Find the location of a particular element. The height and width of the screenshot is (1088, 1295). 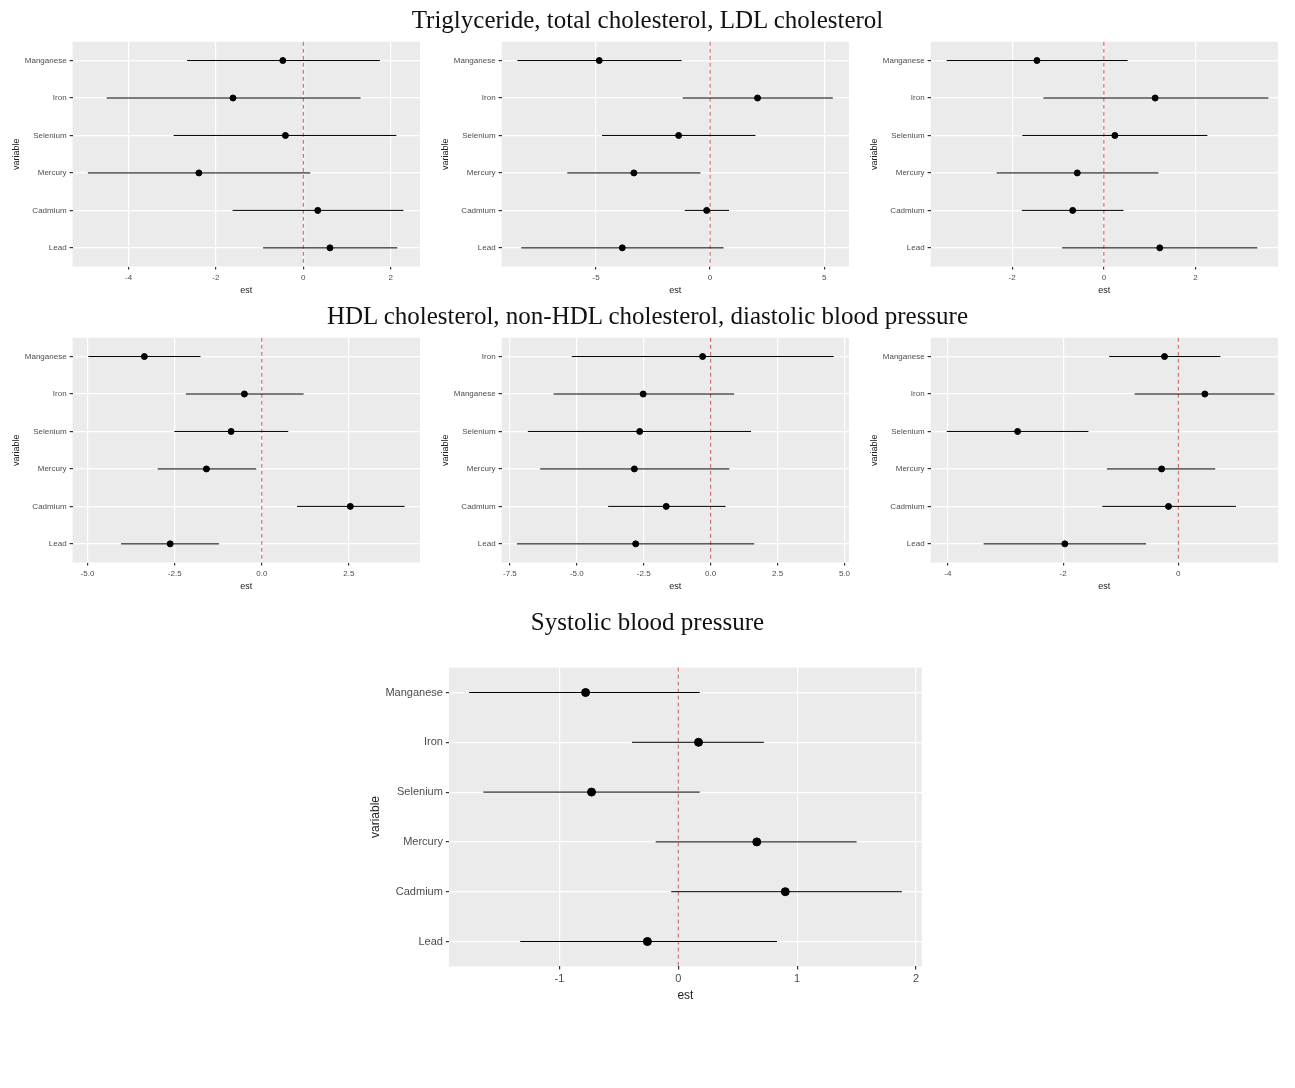

chart-title: HDL cholesterol, non-HDL cholesterol, diastolic blood pressure is located at coordinates (647, 316).